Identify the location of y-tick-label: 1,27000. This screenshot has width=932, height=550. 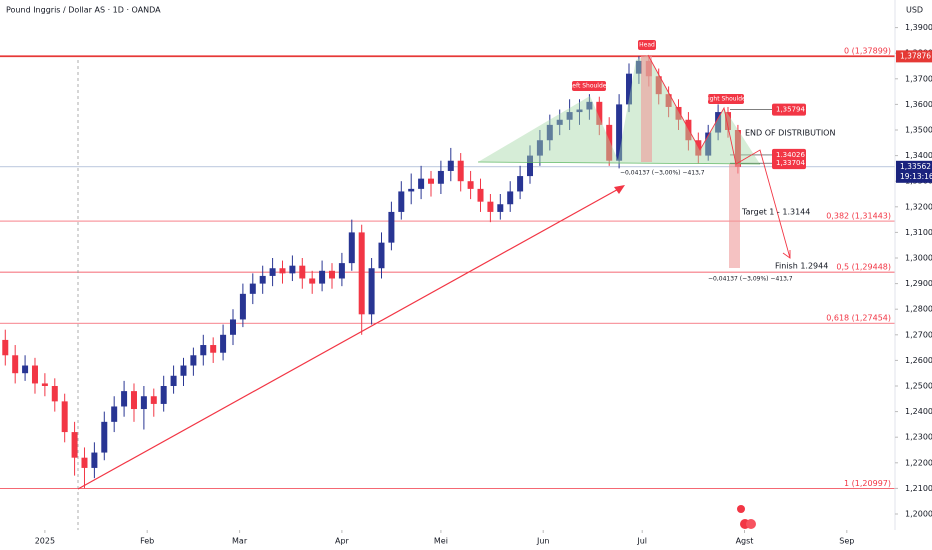
(918, 334).